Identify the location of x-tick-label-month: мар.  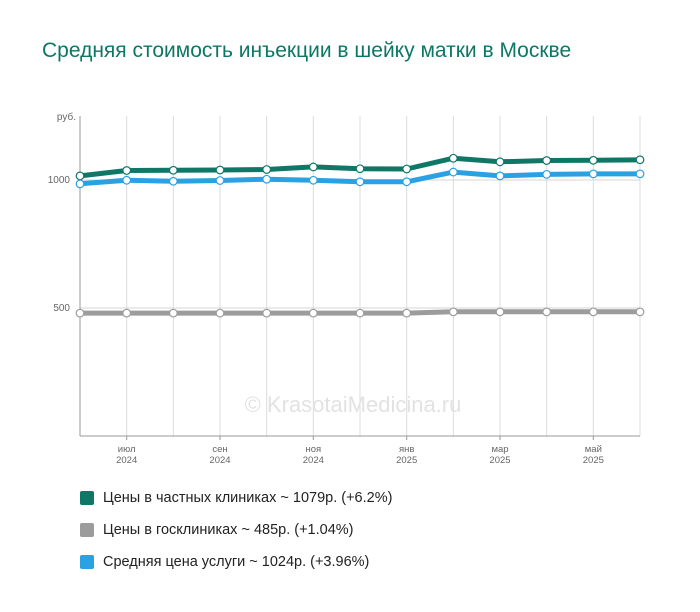
(499, 449).